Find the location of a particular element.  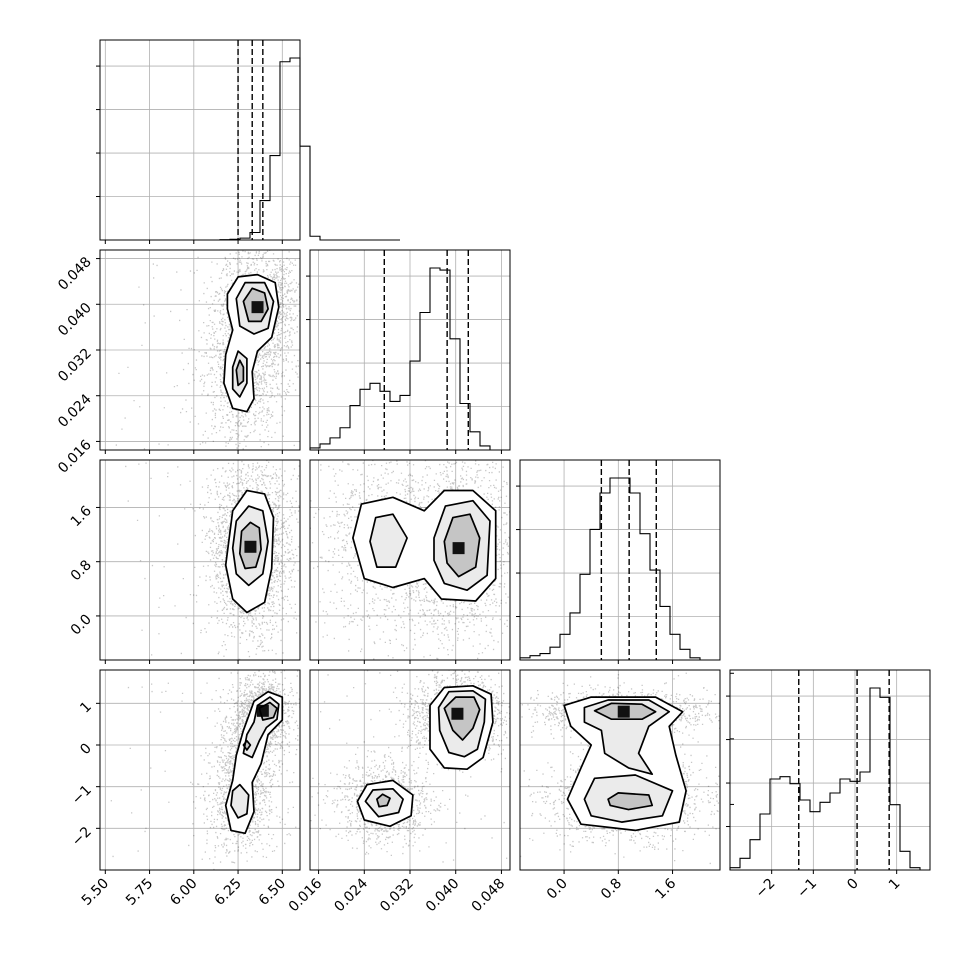

x-tick-label: 0.016 is located at coordinates (306, 895).